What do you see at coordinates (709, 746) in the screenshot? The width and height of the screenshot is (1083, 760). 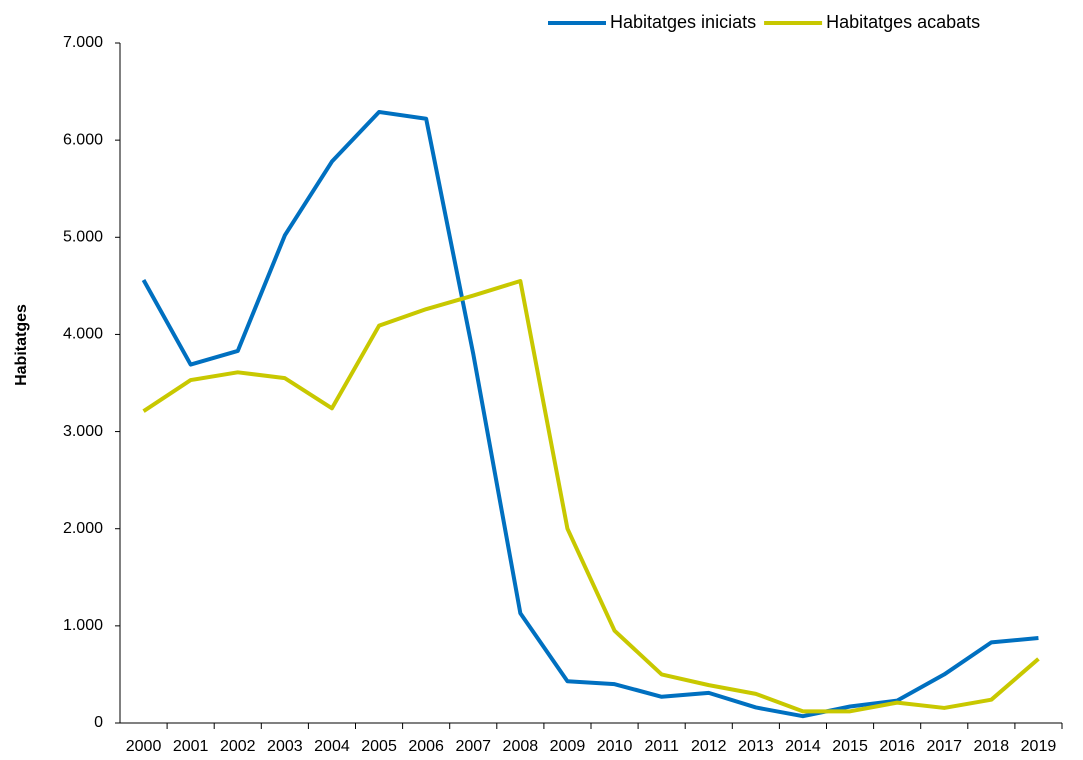 I see `x-tick-label: 2012` at bounding box center [709, 746].